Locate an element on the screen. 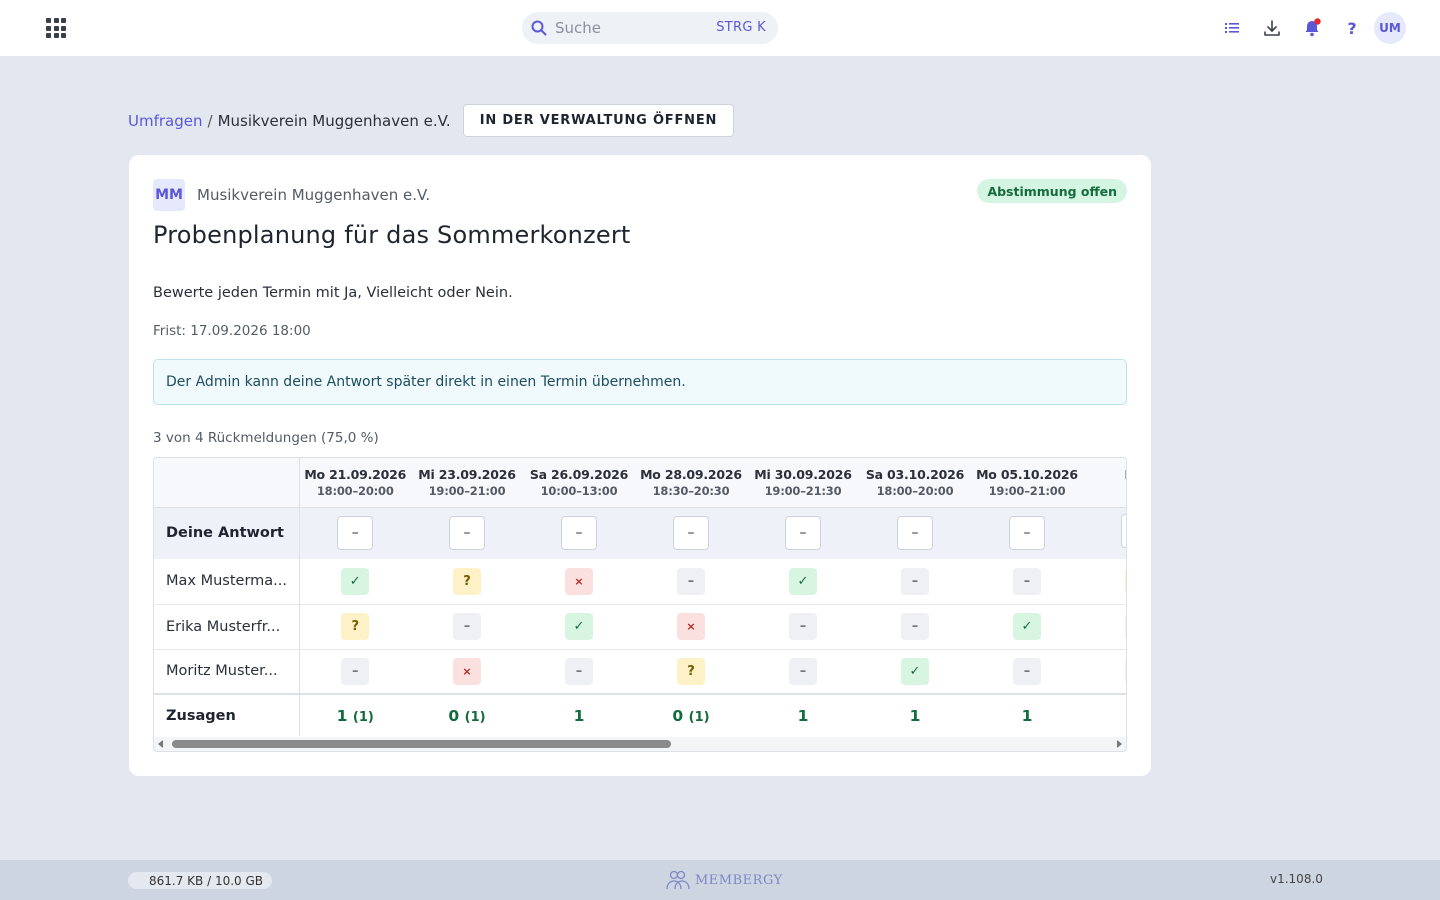 Image resolution: width=1440 pixels, height=900 pixels. date-label: Mi 30.09.2026 is located at coordinates (803, 474).